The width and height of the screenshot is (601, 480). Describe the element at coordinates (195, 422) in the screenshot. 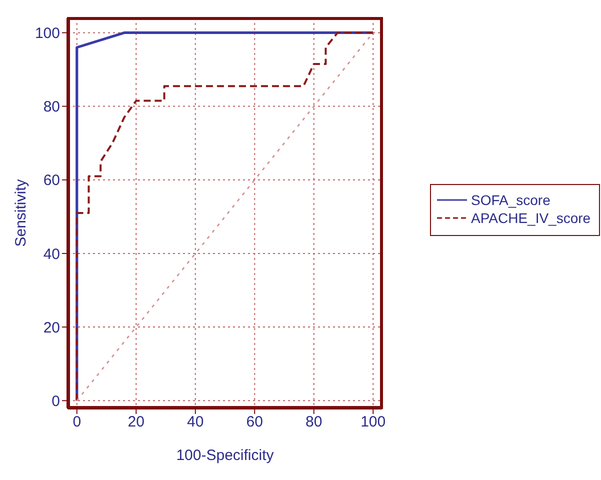

I see `x-tick-label: 40` at that location.